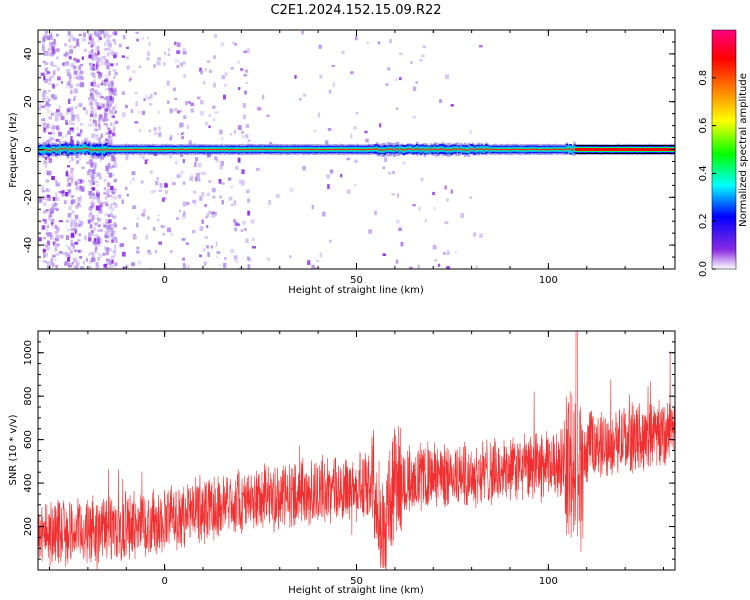 The height and width of the screenshot is (600, 750). What do you see at coordinates (703, 221) in the screenshot?
I see `colorbar-tick-label: 0.2` at bounding box center [703, 221].